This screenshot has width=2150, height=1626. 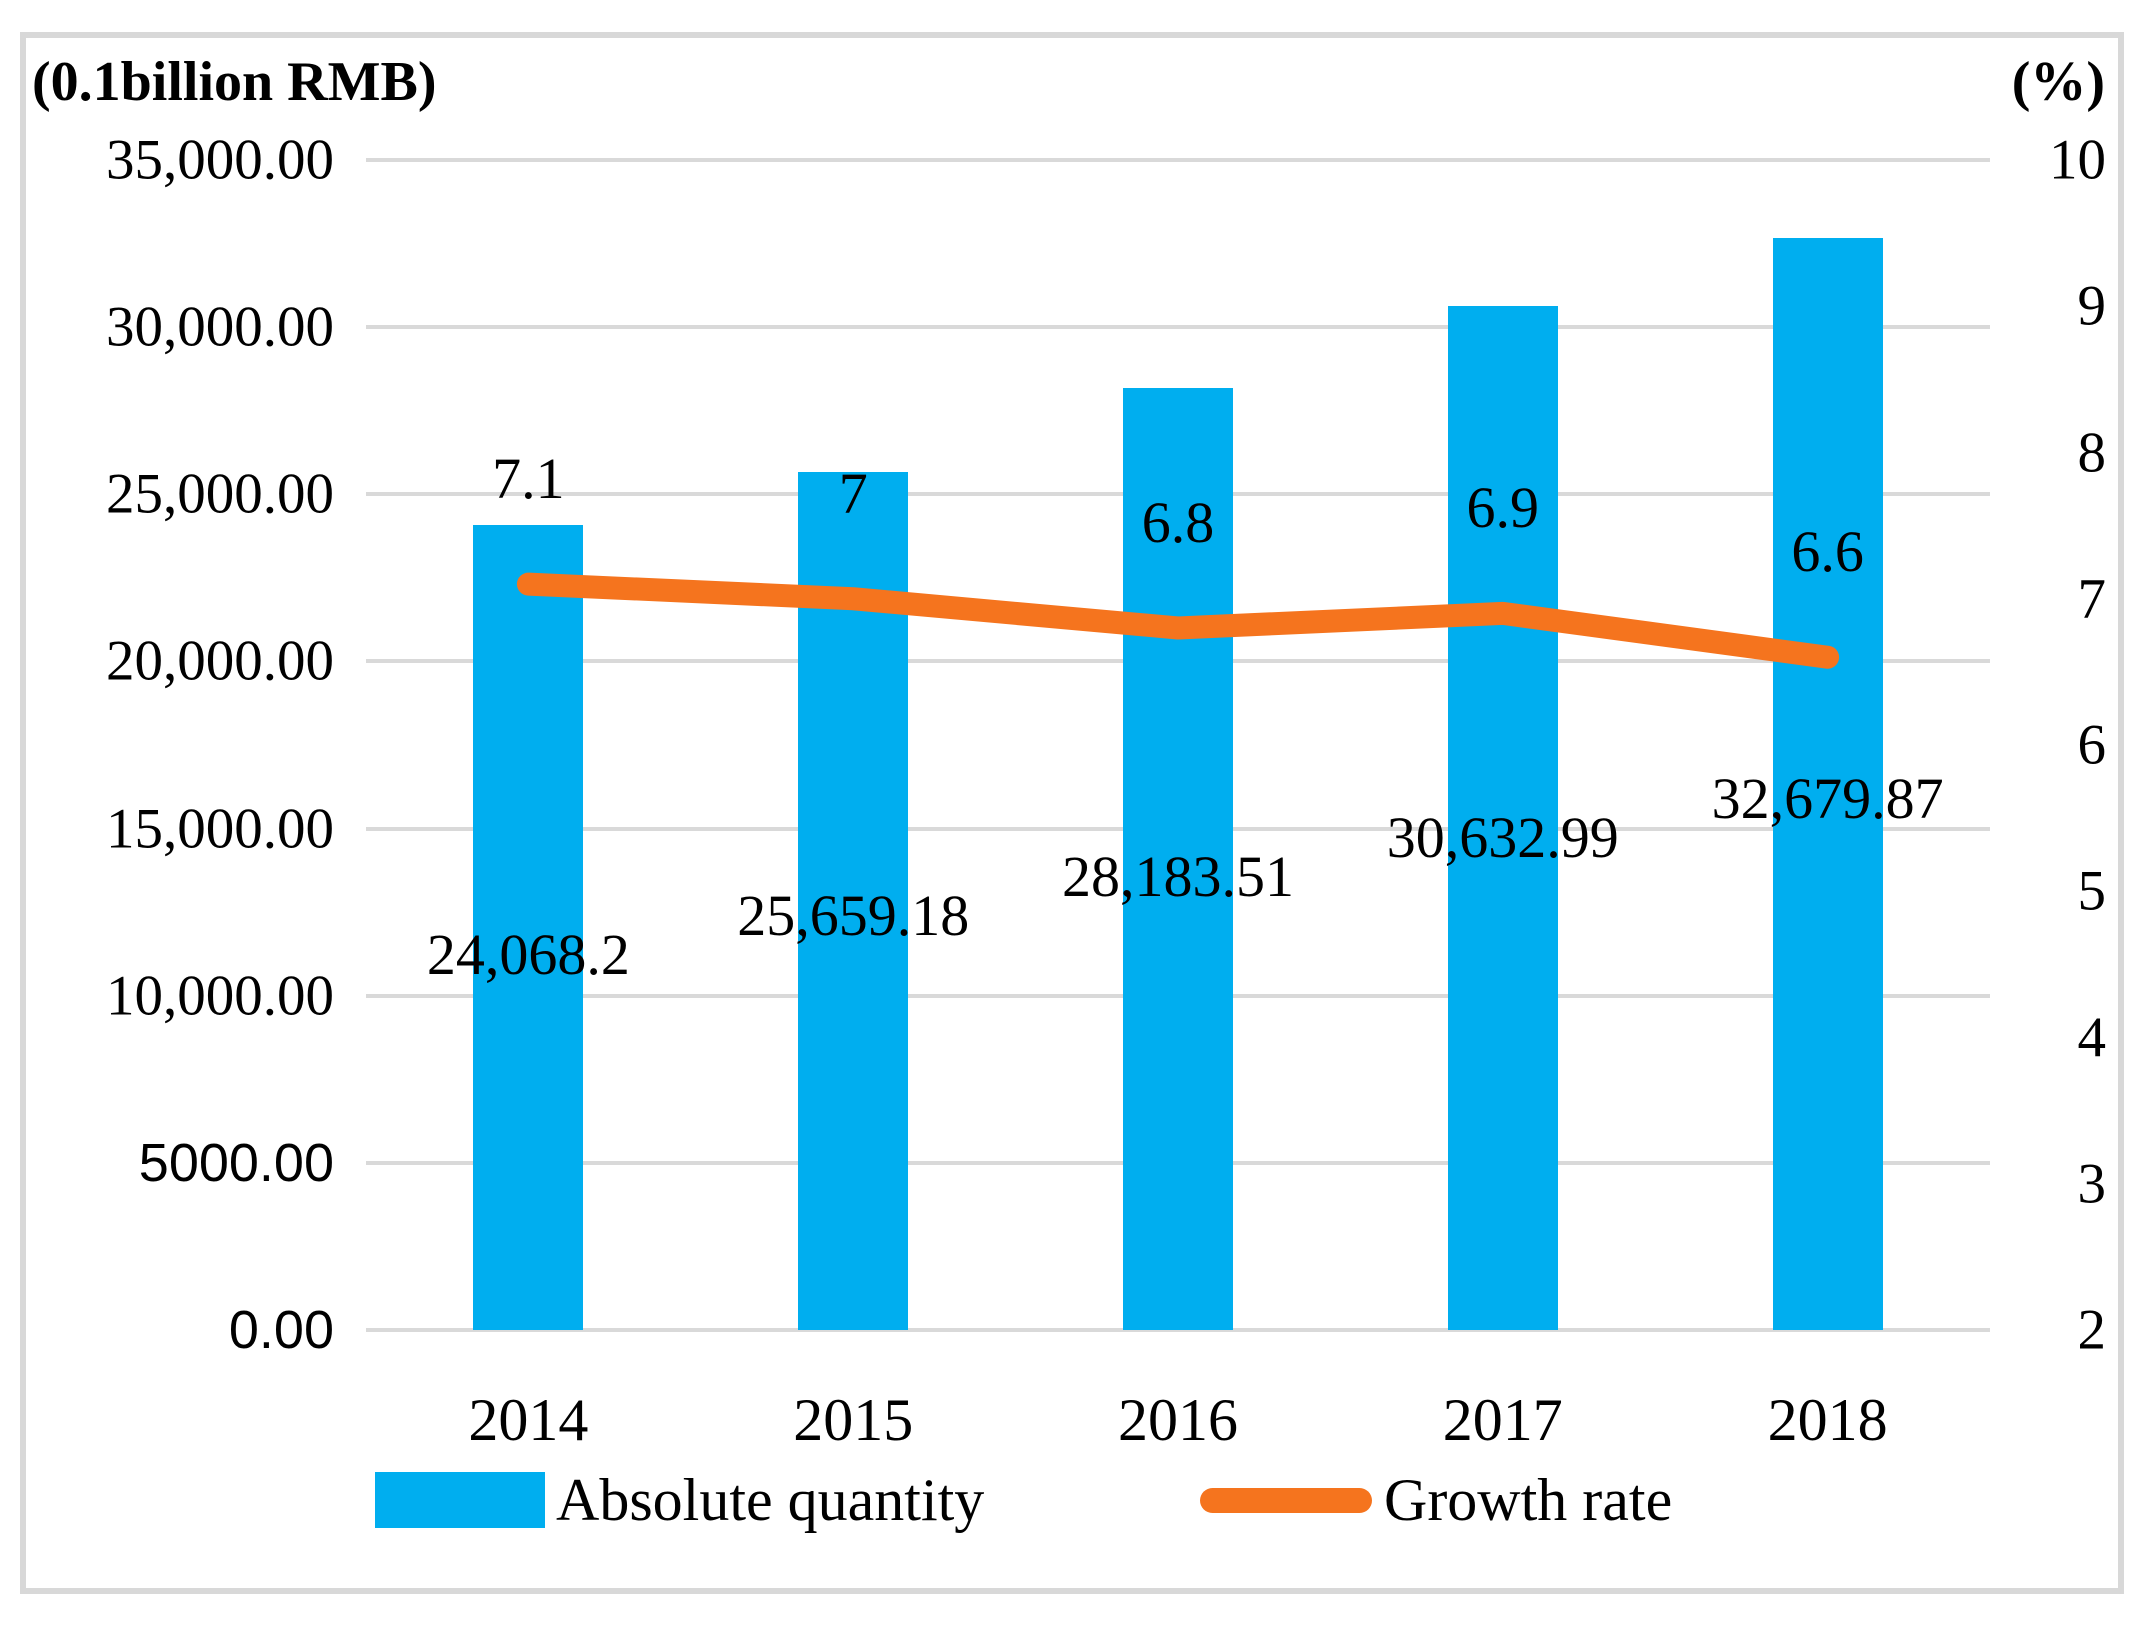 What do you see at coordinates (2092, 1330) in the screenshot?
I see `right-axis-tick: 2` at bounding box center [2092, 1330].